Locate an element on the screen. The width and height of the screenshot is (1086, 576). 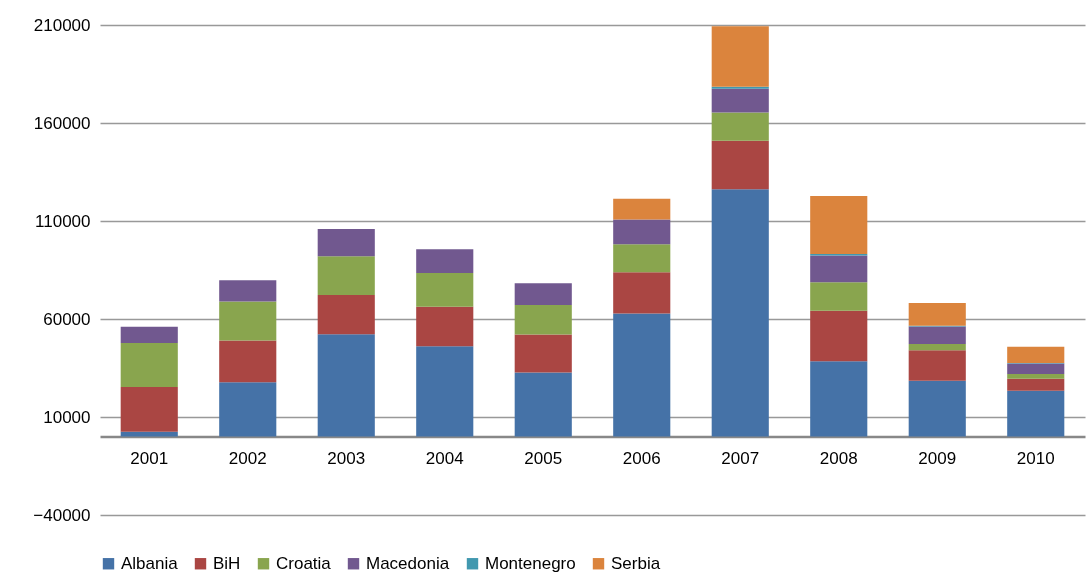
y-tick-label: 60000 is located at coordinates (67, 319).